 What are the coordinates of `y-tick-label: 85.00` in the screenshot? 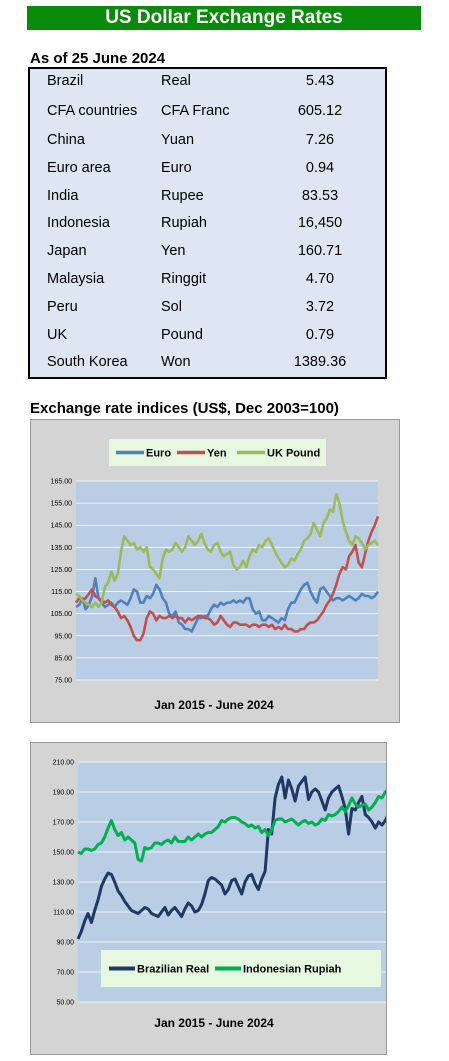 It's located at (63, 658).